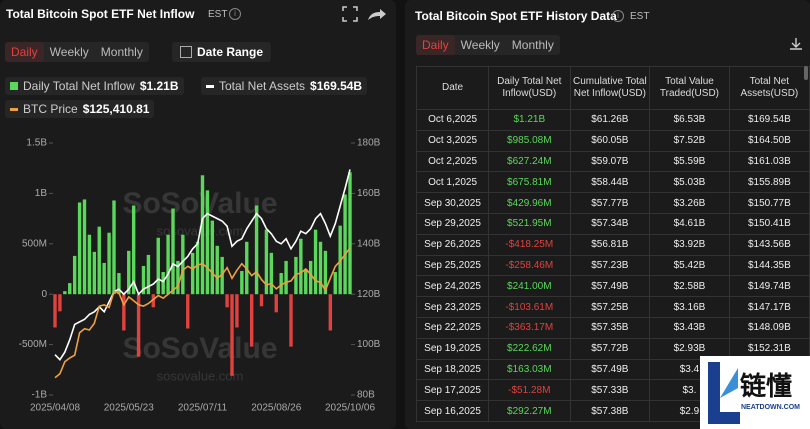 This screenshot has height=429, width=810. I want to click on table-cell: $7.52B, so click(689, 140).